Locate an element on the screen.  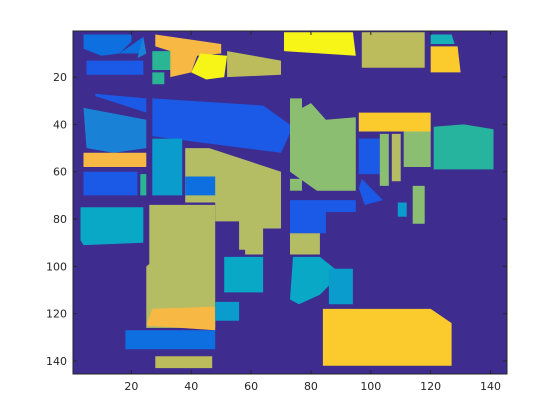
x-tick-label: 20 is located at coordinates (131, 386).